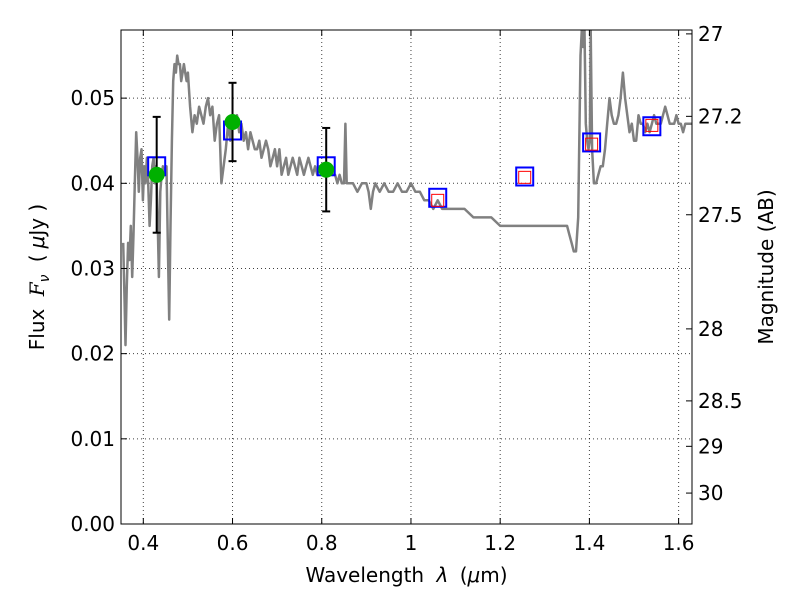 The width and height of the screenshot is (800, 600). Describe the element at coordinates (92, 268) in the screenshot. I see `y-tick-label: 0.03` at that location.